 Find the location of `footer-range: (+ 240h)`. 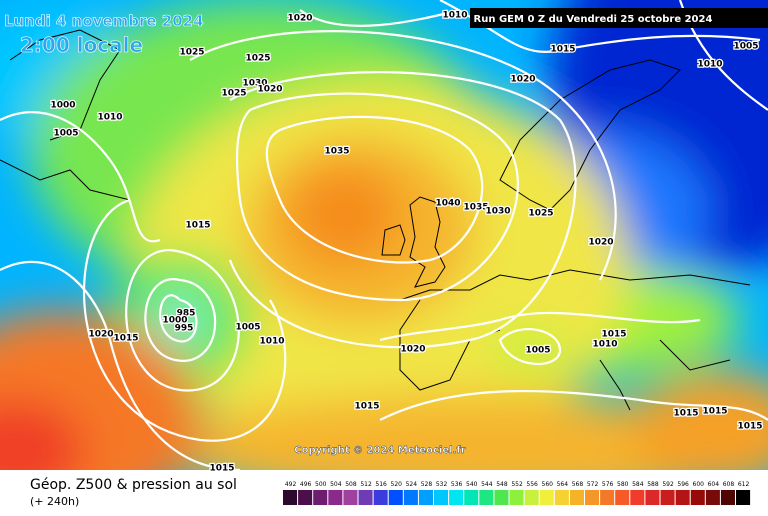

footer-range: (+ 240h) is located at coordinates (54, 501).